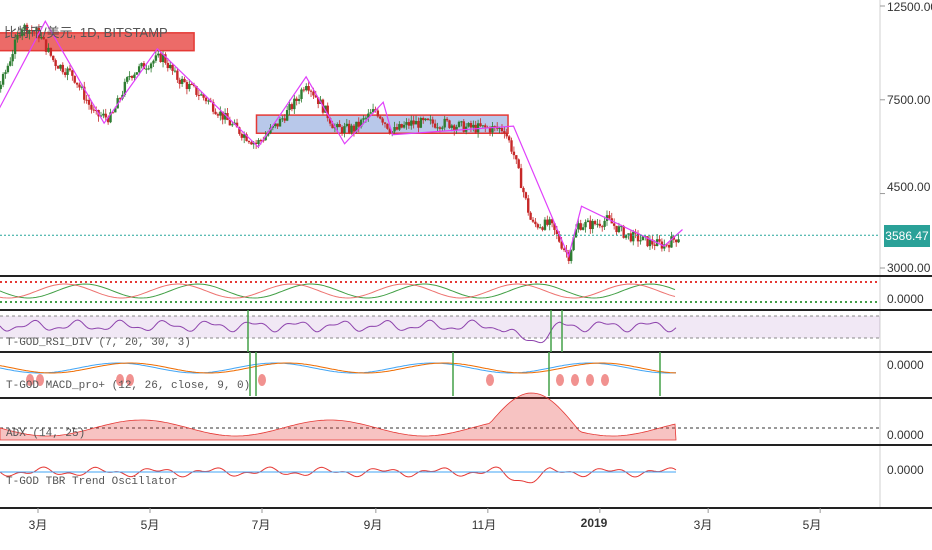  What do you see at coordinates (98, 343) in the screenshot?
I see `legend-rsi-div: T-GOD_RSI_DIV (7, 20, 30, 3)` at bounding box center [98, 343].